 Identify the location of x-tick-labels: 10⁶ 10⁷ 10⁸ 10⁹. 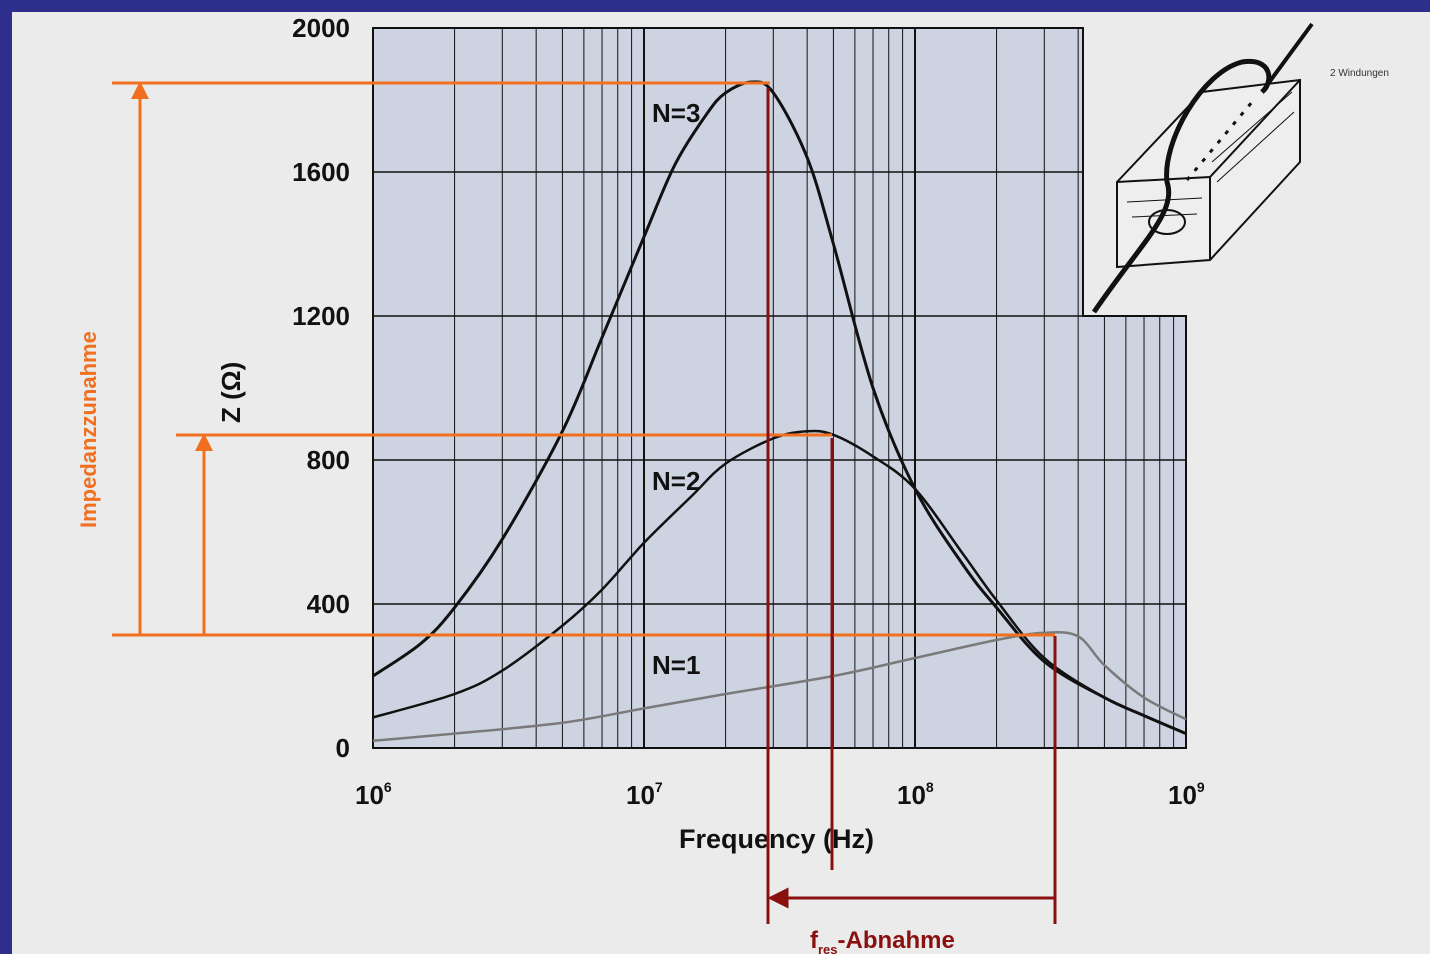
(780, 794).